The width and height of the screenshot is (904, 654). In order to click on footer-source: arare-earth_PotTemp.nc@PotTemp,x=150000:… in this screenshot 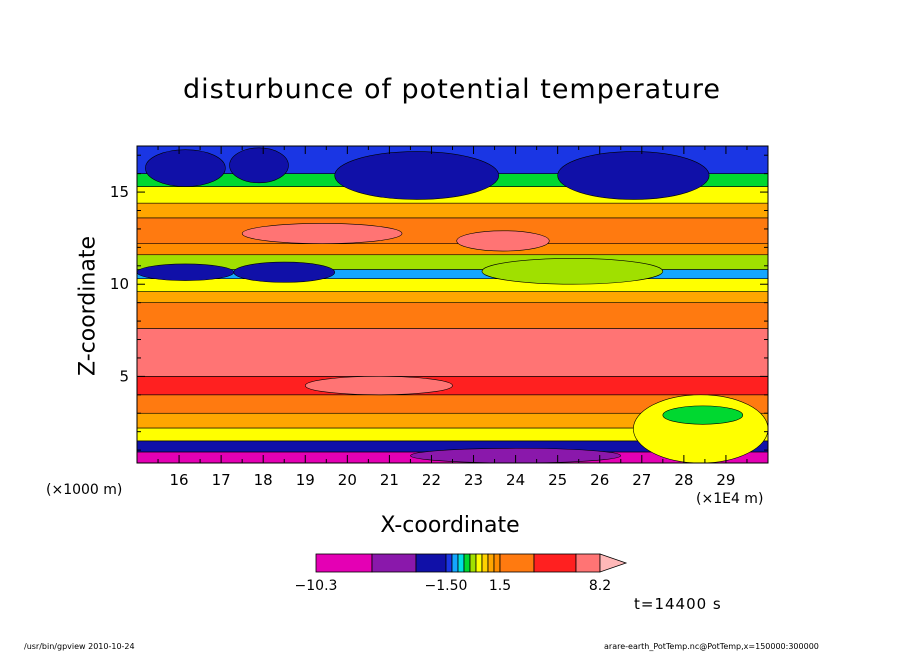, I will do `click(711, 646)`.